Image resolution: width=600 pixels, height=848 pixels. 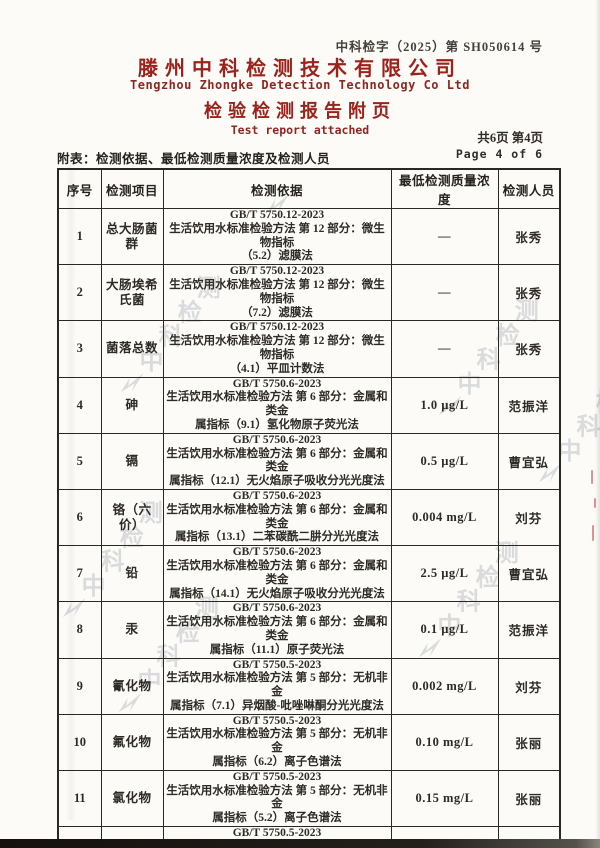 What do you see at coordinates (300, 69) in the screenshot?
I see `company-name-cn: 滕州中科检测技术有限公司` at bounding box center [300, 69].